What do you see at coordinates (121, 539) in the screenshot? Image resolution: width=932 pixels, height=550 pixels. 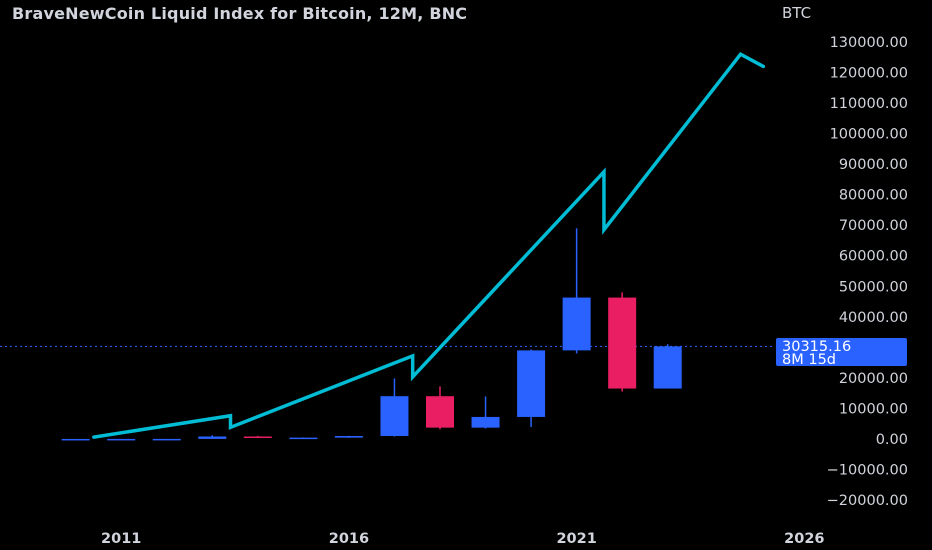 I see `x-tick-label: 2011` at bounding box center [121, 539].